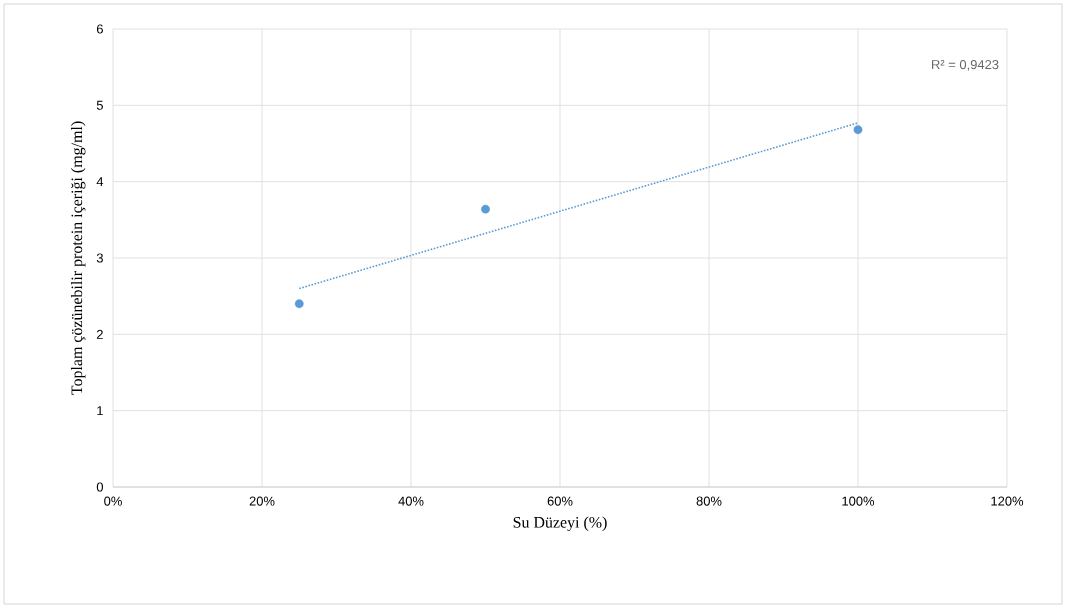 This screenshot has width=1066, height=608. I want to click on annotation: R² = 0,9423, so click(965, 65).